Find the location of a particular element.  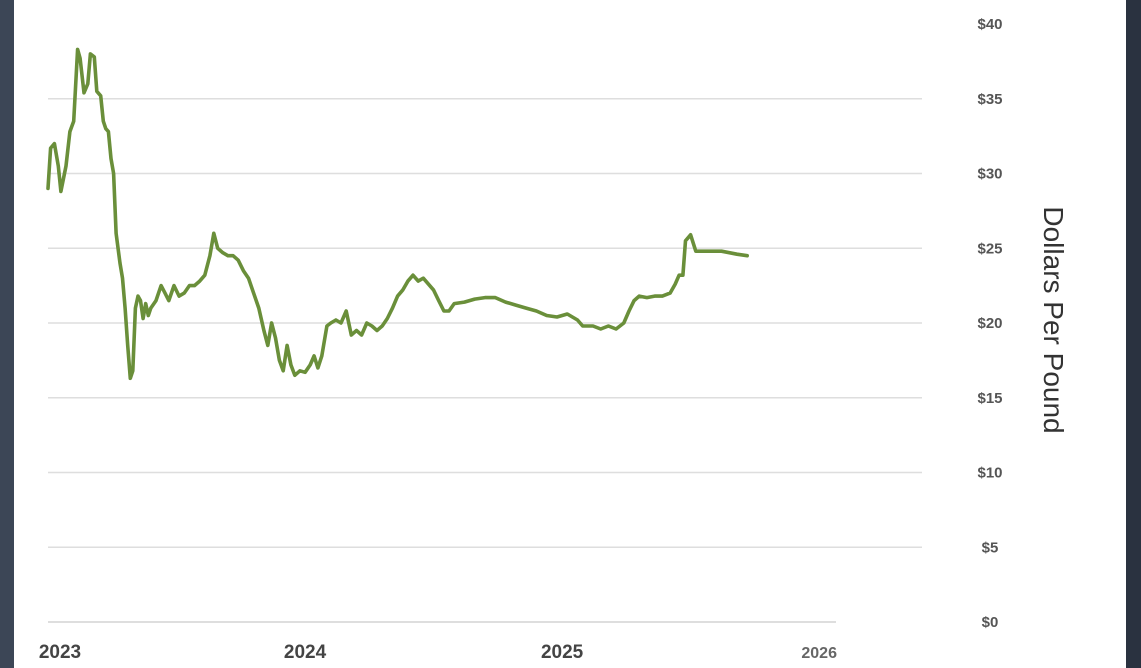

x-tick-label: 2026 is located at coordinates (819, 653).